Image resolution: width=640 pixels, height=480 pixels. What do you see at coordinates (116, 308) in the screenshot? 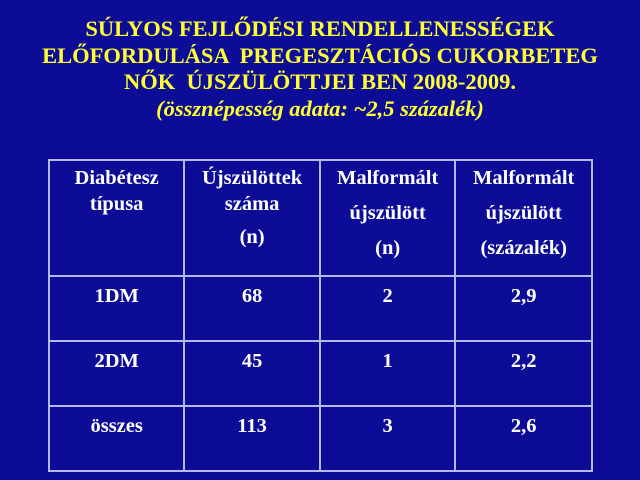
I see `cell-type: 1DM` at bounding box center [116, 308].